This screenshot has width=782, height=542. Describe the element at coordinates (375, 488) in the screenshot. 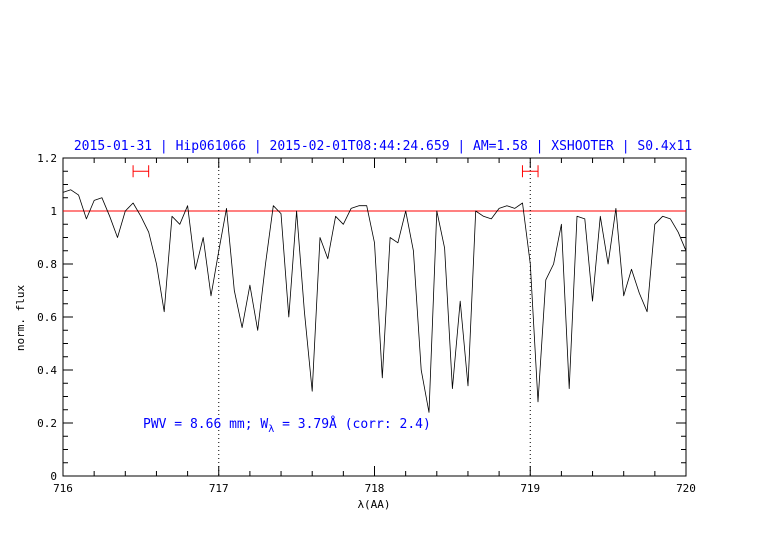

I see `x-tick-label: 718` at that location.